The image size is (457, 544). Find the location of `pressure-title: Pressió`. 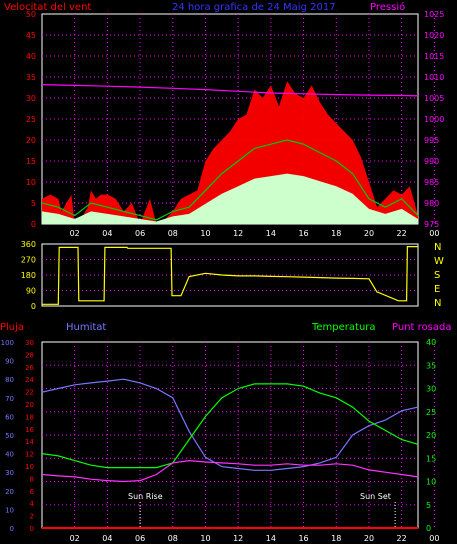

pressure-title: Pressió is located at coordinates (387, 7).